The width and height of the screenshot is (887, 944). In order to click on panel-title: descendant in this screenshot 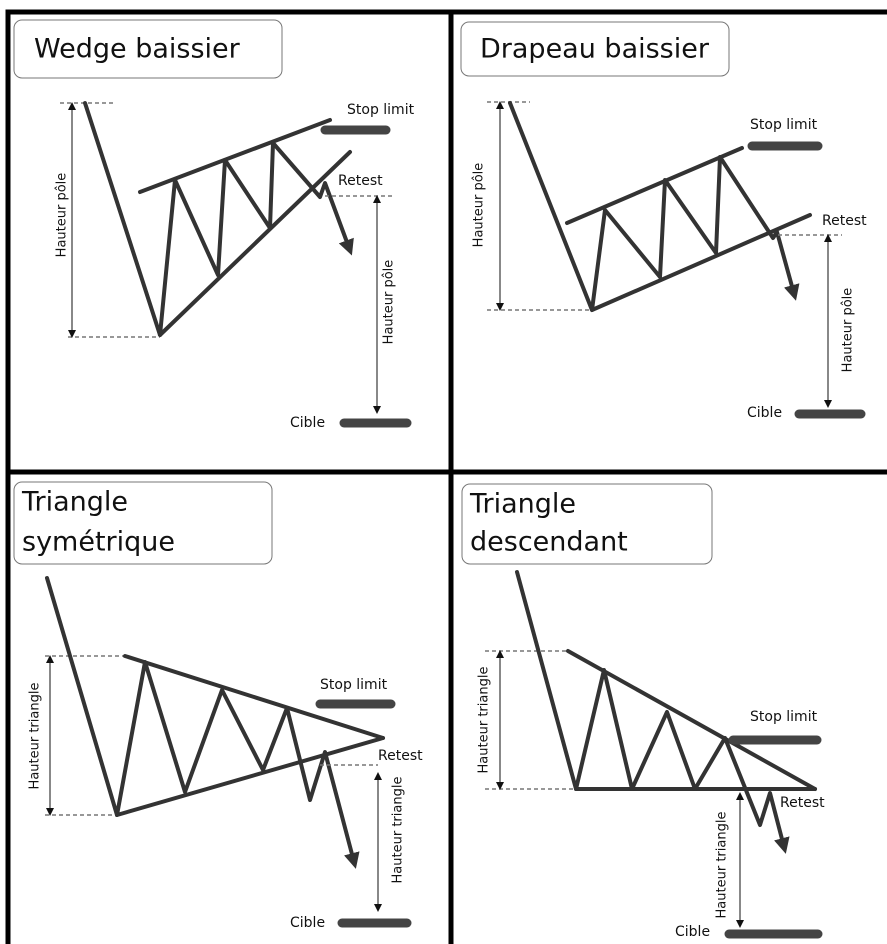, I will do `click(549, 542)`.